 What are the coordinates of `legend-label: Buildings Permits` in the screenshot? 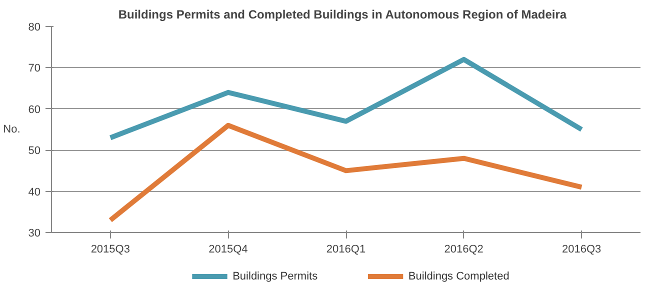 It's located at (275, 276).